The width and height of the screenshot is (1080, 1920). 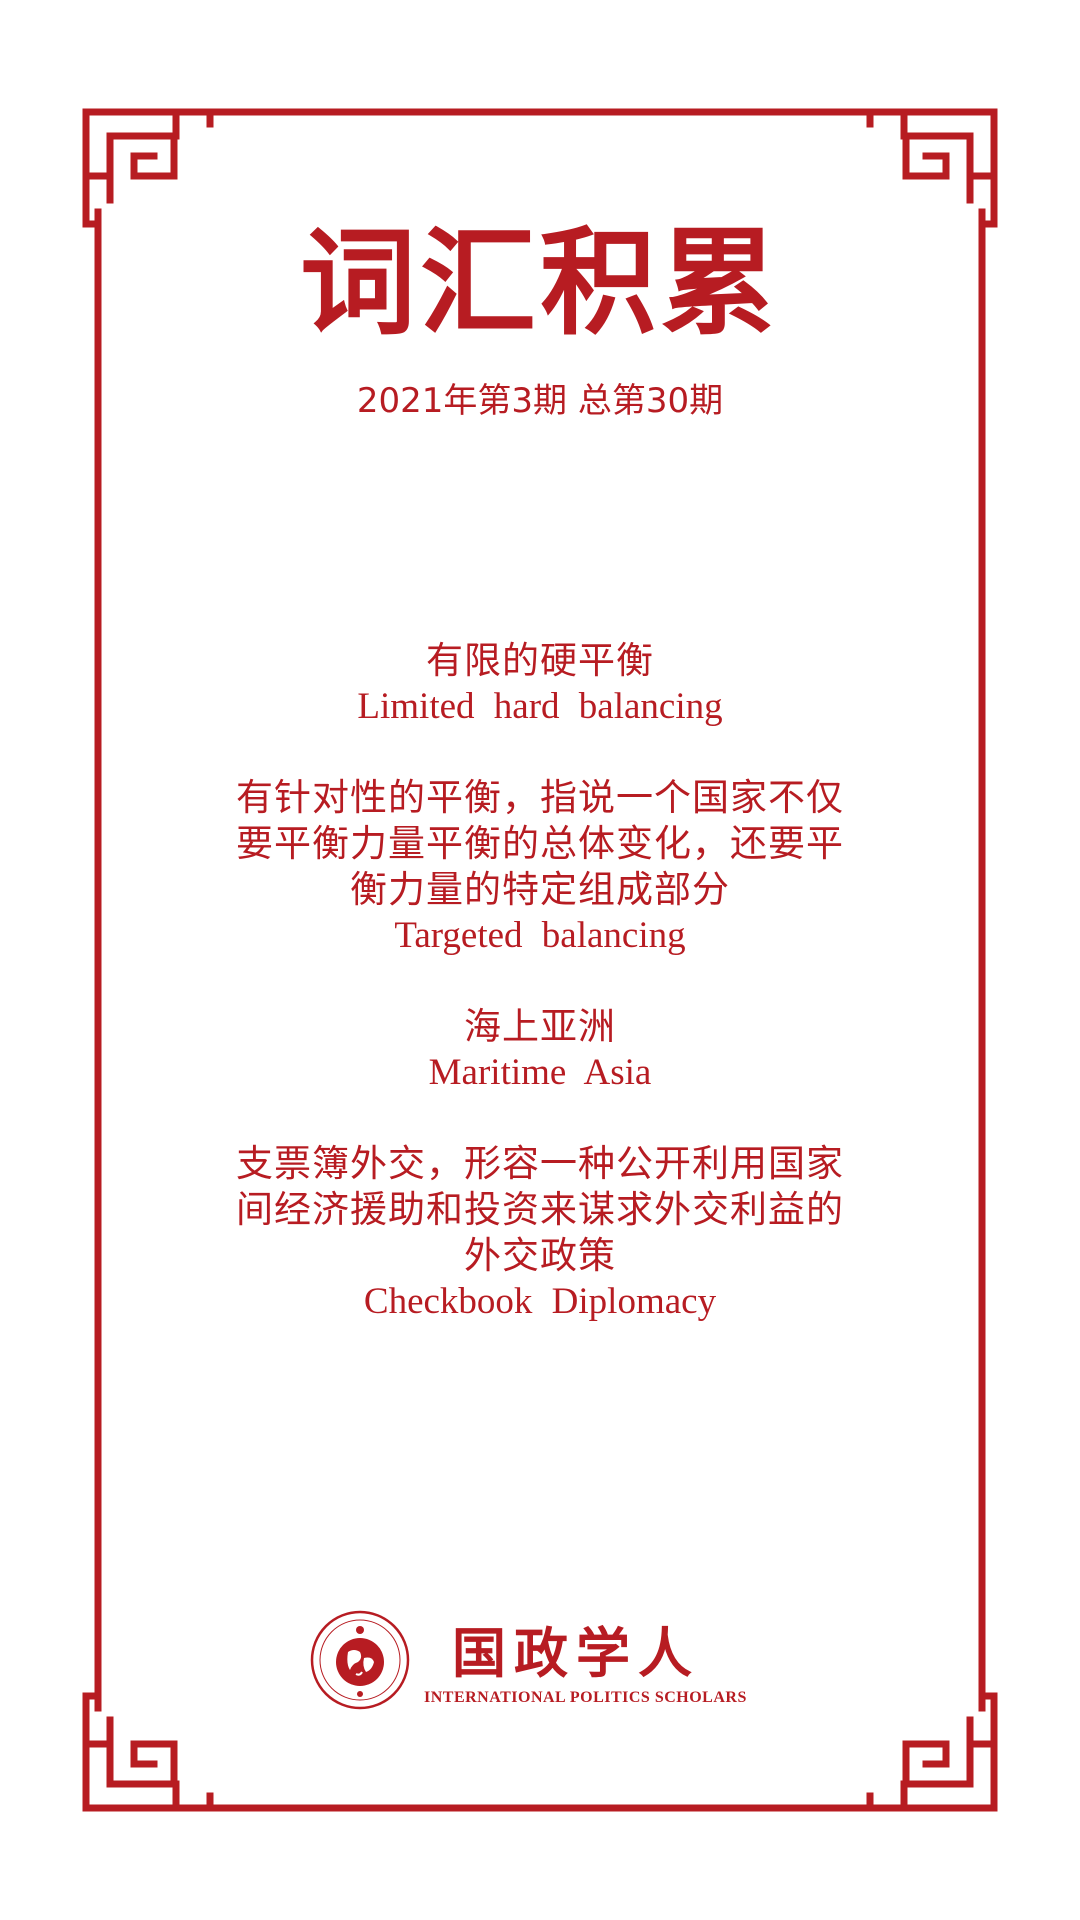 What do you see at coordinates (540, 1255) in the screenshot?
I see `entry-chinese-line: 外交政策` at bounding box center [540, 1255].